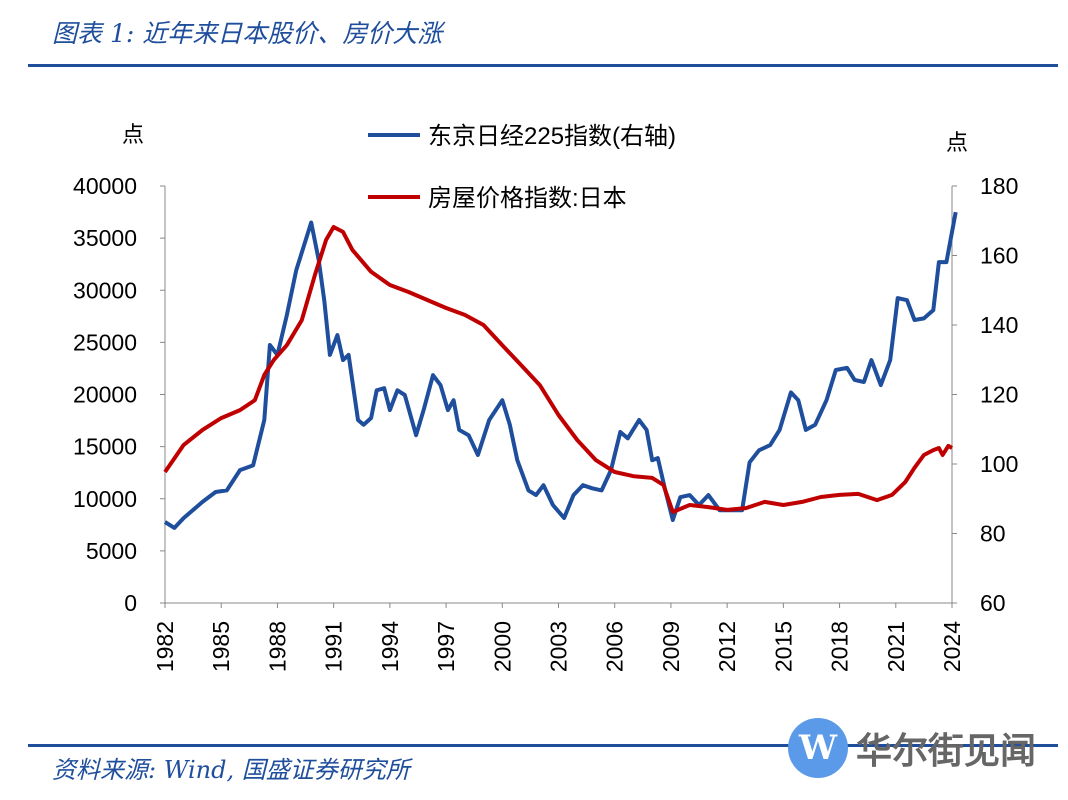 Image resolution: width=1068 pixels, height=800 pixels. Describe the element at coordinates (165, 646) in the screenshot. I see `x-tick-label: 1982` at that location.